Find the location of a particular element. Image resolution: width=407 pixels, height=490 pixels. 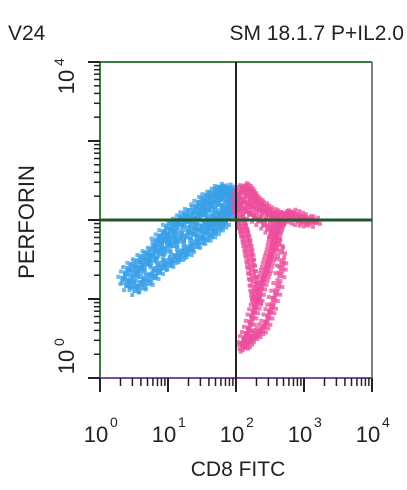

x-ticks is located at coordinates (236, 385).